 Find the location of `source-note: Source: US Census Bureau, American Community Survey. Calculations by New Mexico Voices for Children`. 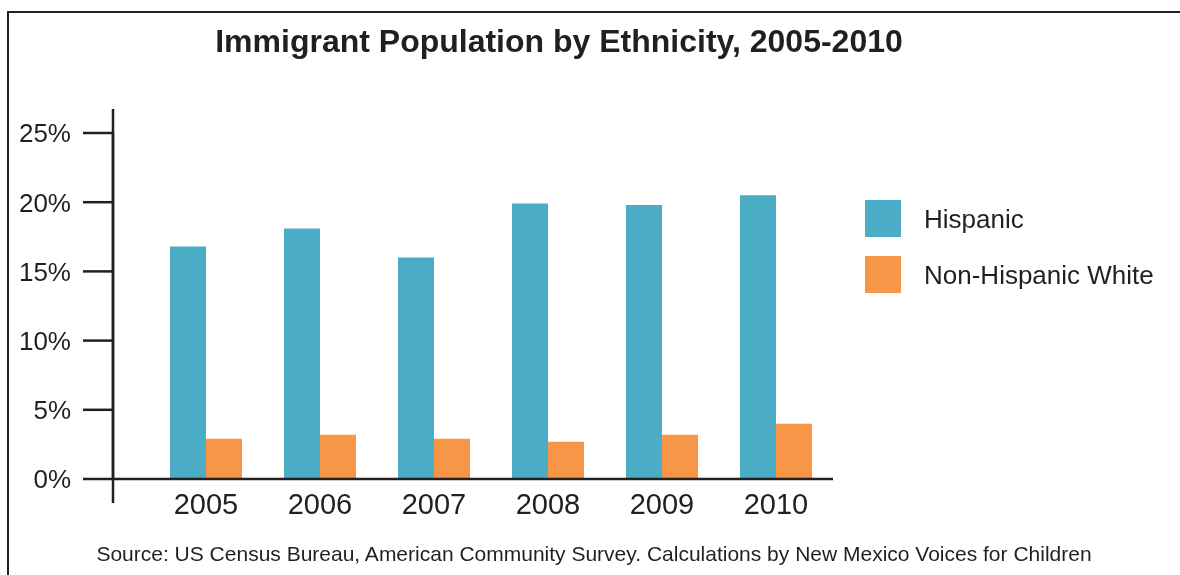

source-note: Source: US Census Bureau, American Community Survey. Calculations by New Mexico Voices for Children is located at coordinates (594, 554).